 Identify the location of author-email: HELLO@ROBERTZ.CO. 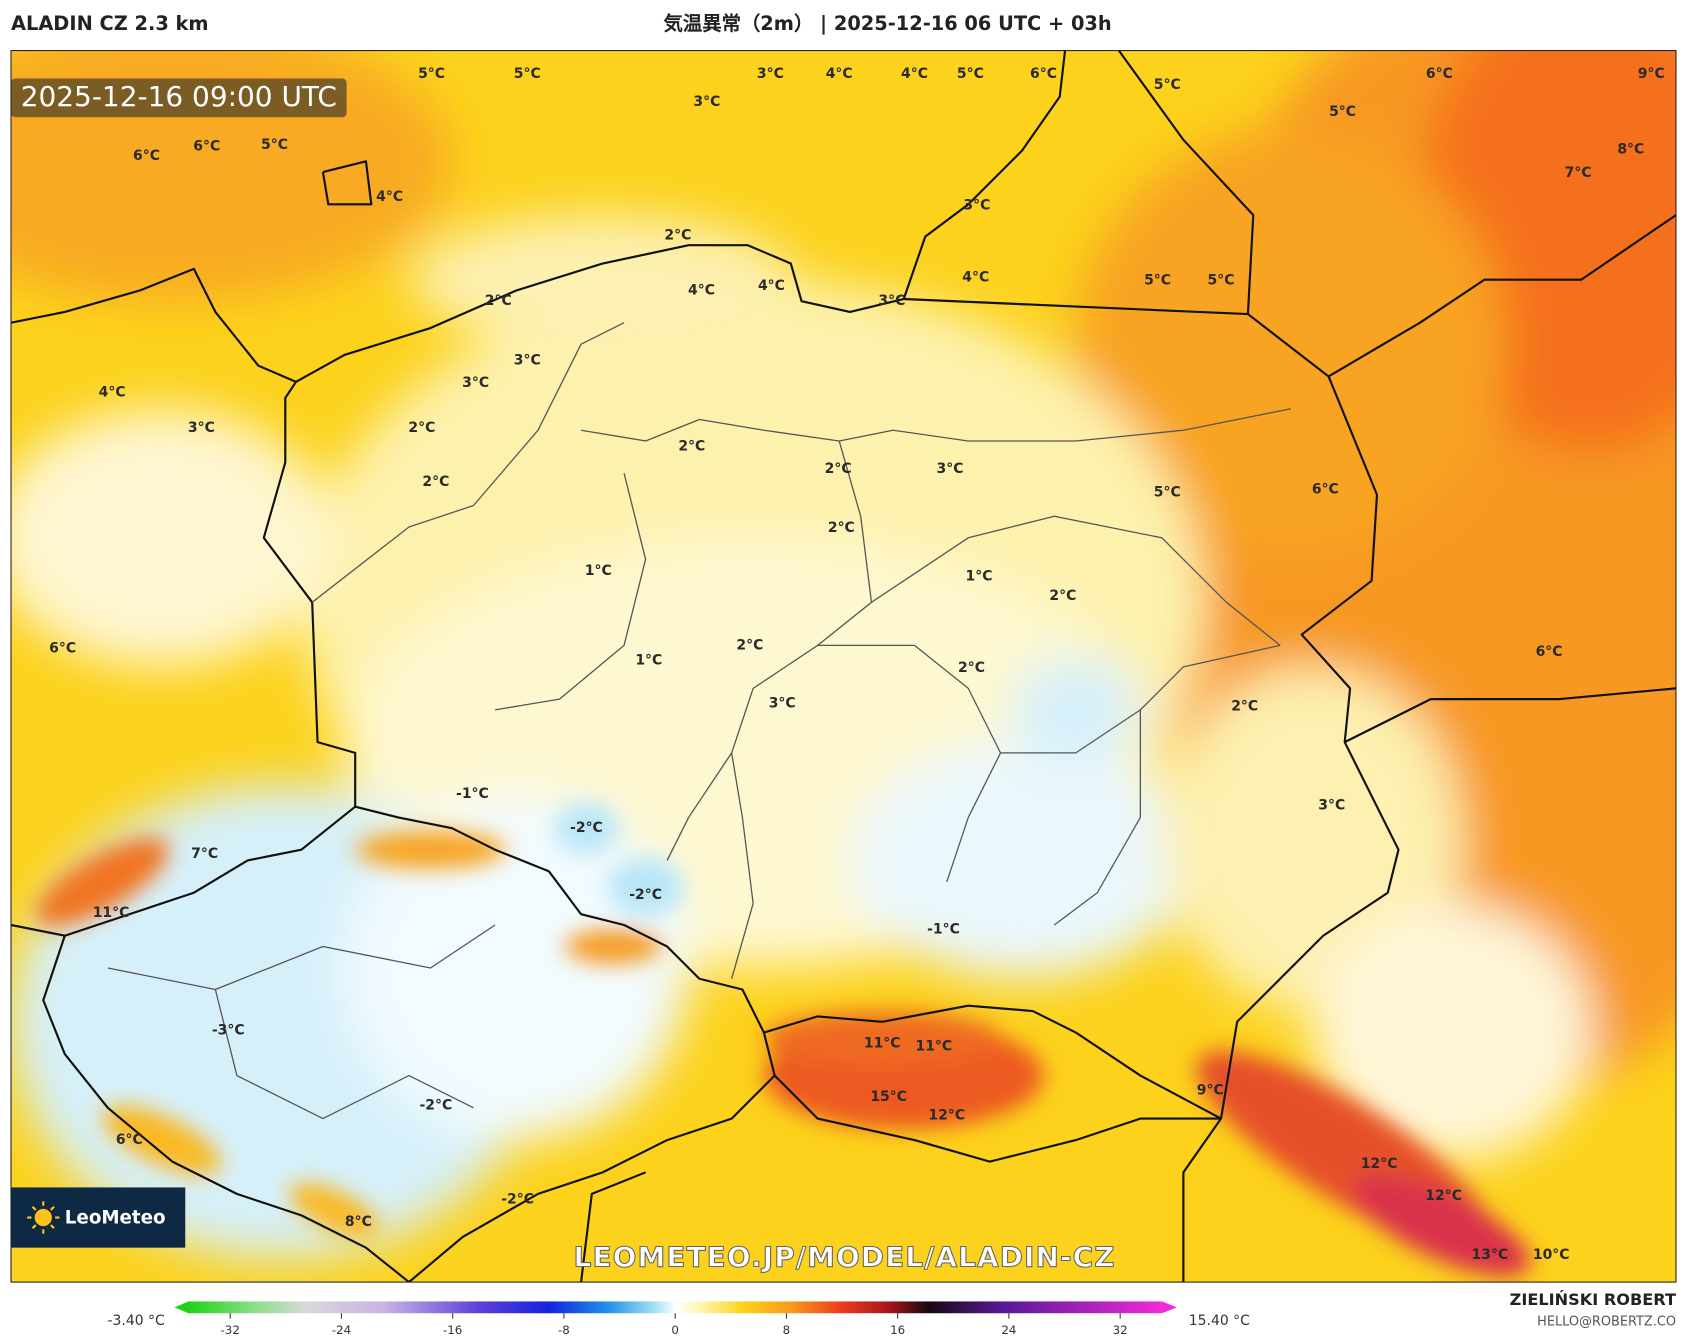
(1606, 1321).